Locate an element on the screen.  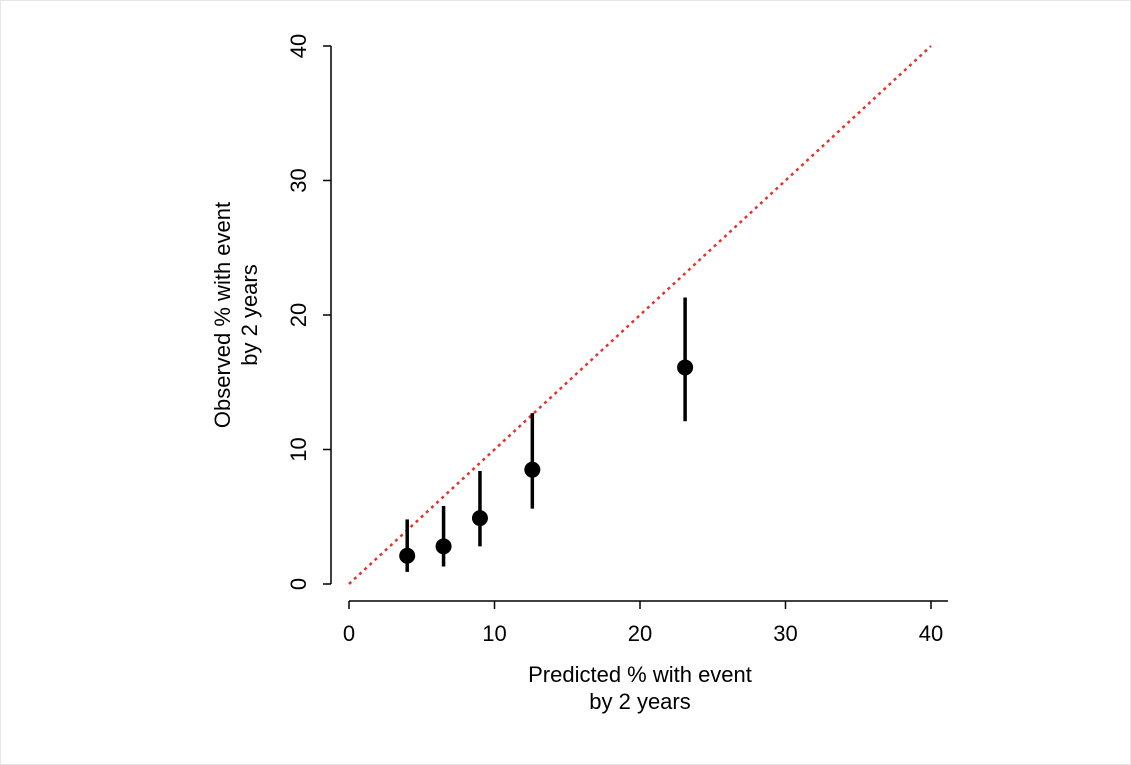
x-tick-label: 40 is located at coordinates (931, 633).